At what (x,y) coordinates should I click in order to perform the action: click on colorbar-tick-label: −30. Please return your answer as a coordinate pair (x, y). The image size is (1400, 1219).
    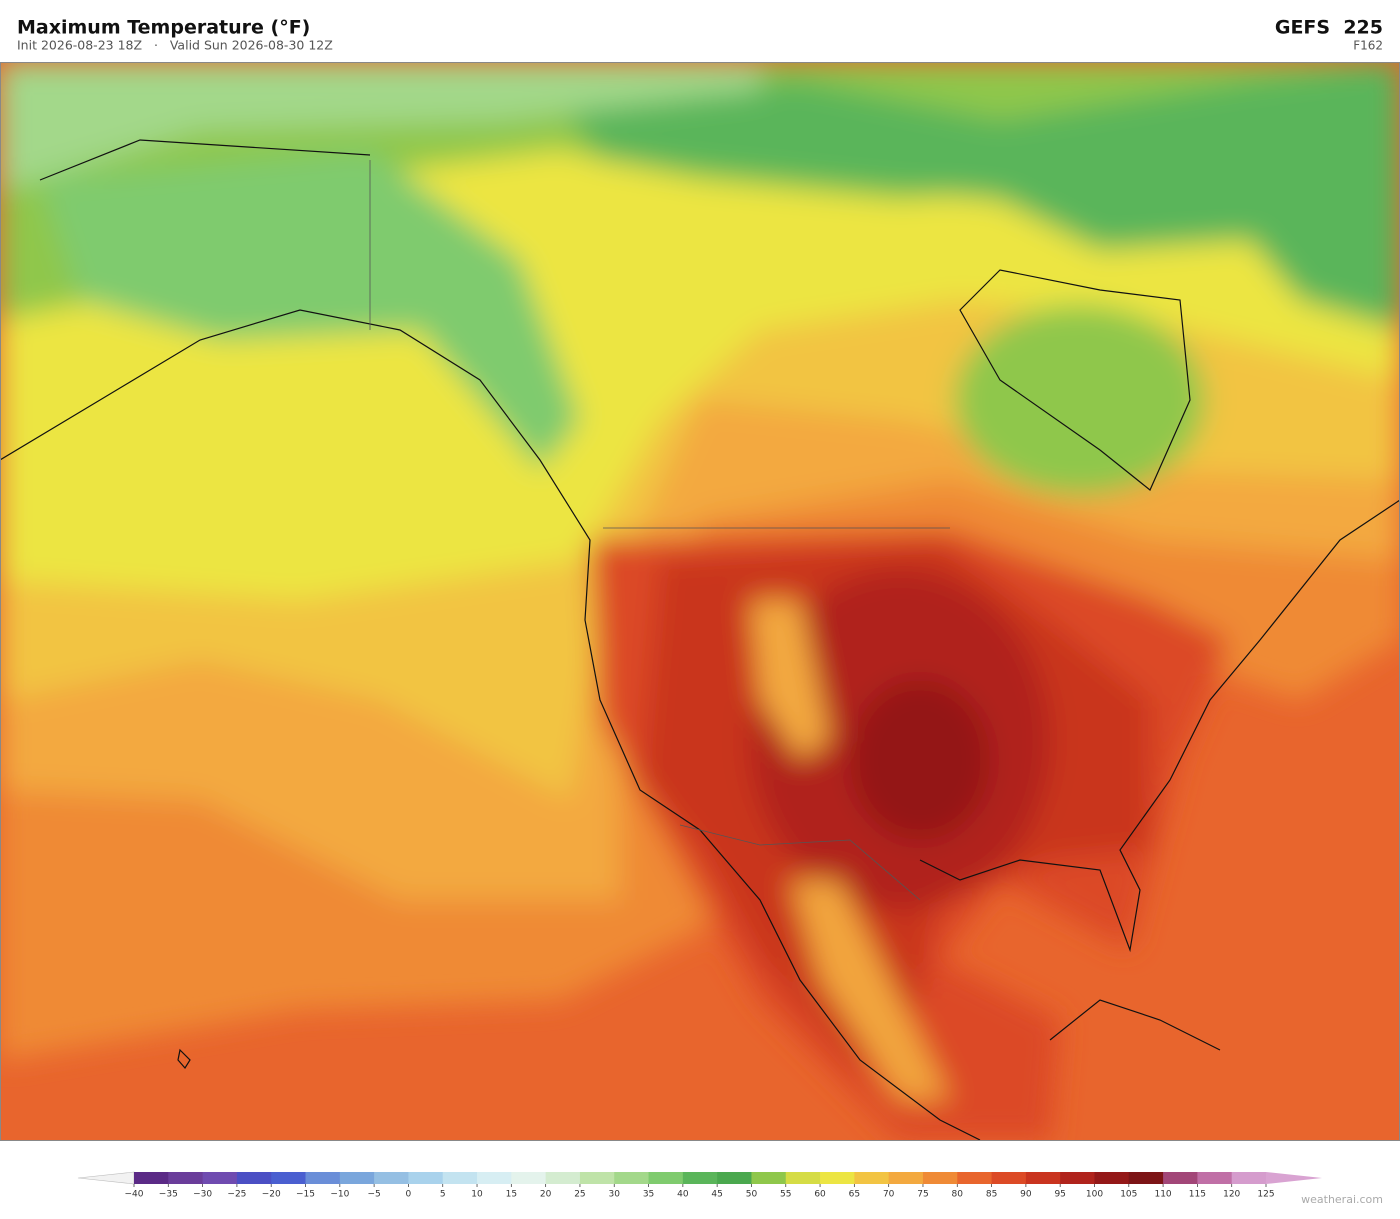
    Looking at the image, I should click on (202, 1195).